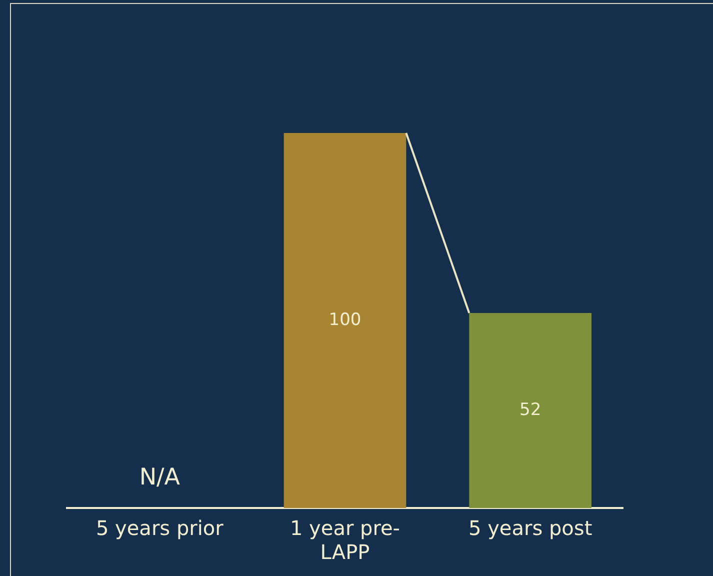 The image size is (713, 576). What do you see at coordinates (345, 320) in the screenshot?
I see `data-label: 100` at bounding box center [345, 320].